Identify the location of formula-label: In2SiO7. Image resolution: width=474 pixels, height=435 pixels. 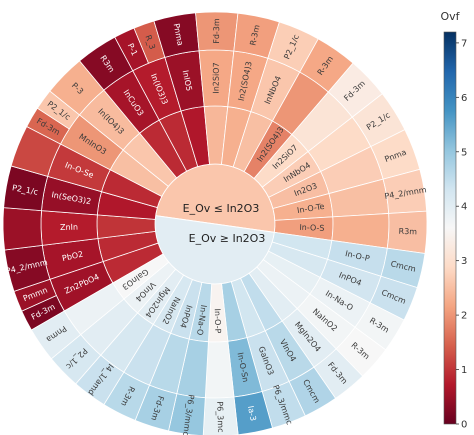
(216, 77).